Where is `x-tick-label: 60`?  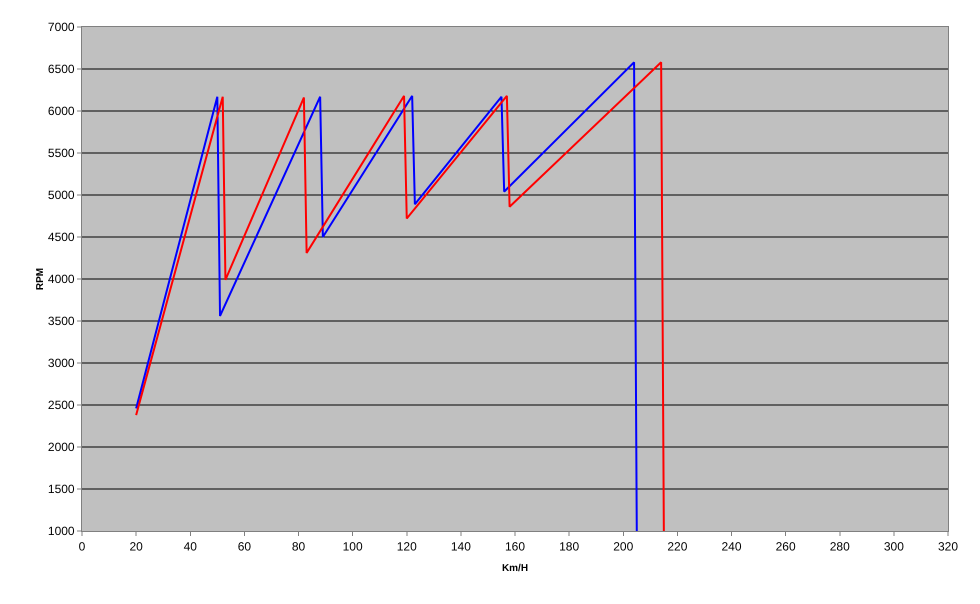
x-tick-label: 60 is located at coordinates (245, 546).